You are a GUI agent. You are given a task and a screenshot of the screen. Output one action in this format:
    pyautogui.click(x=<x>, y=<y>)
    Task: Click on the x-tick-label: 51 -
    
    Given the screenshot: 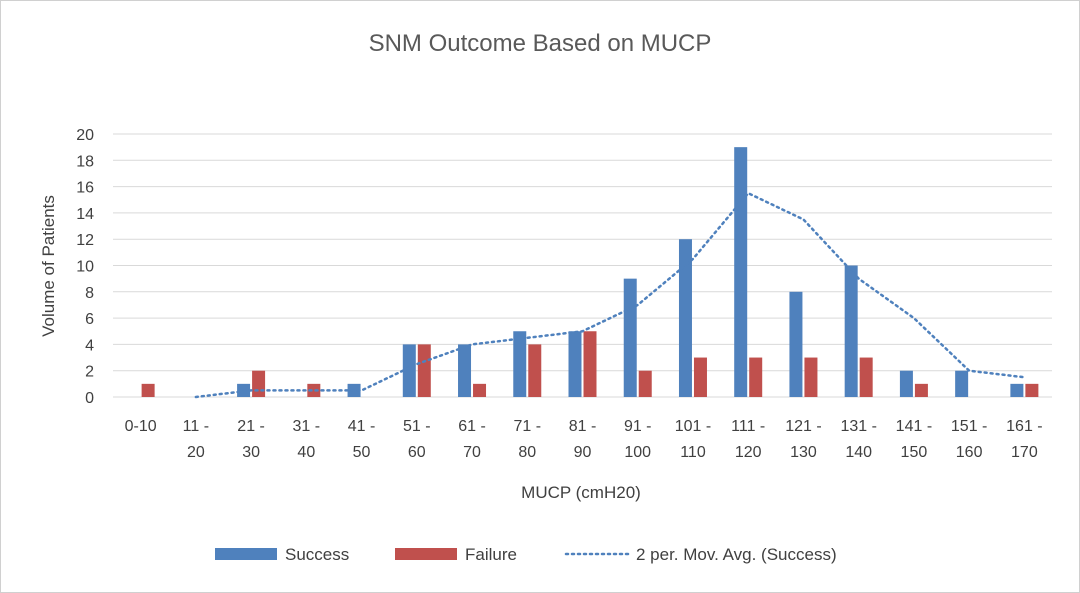 What is the action you would take?
    pyautogui.click(x=417, y=426)
    